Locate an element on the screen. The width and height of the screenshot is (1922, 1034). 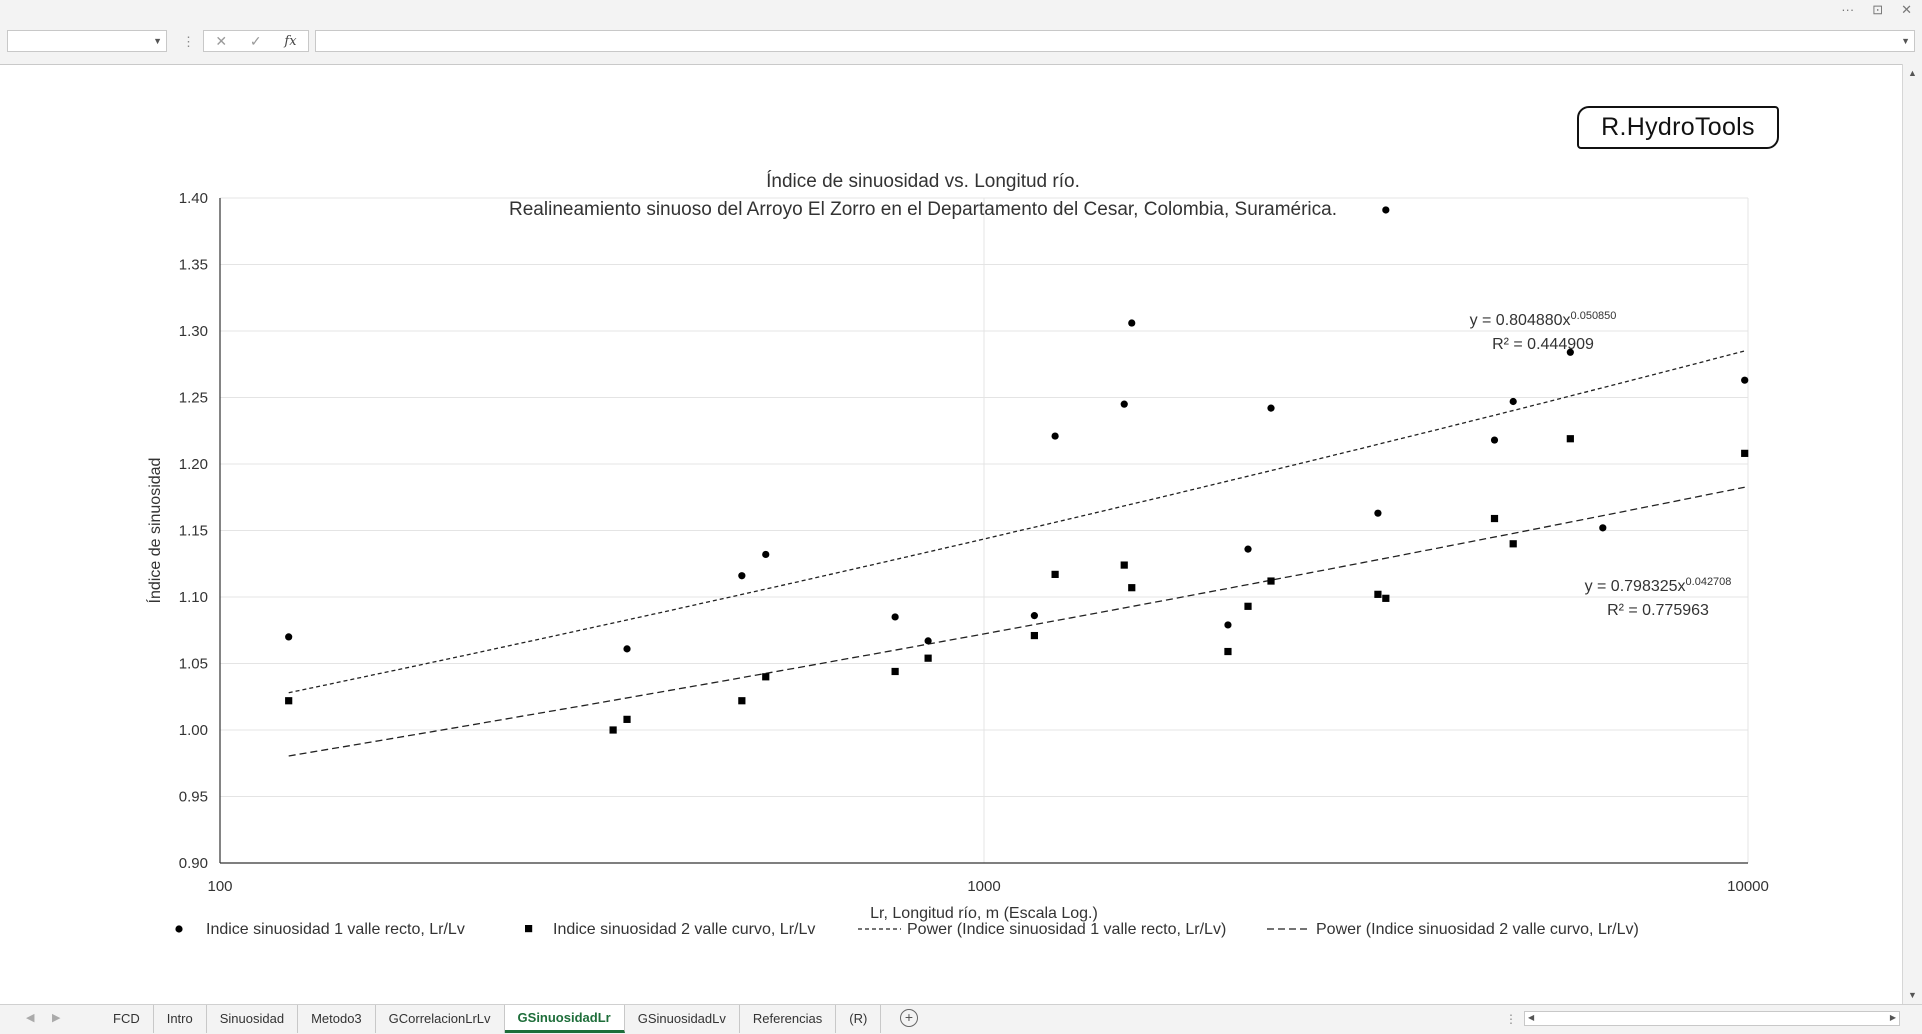
horizontal-scrollbar: ◀ ▶ is located at coordinates (1712, 1018).